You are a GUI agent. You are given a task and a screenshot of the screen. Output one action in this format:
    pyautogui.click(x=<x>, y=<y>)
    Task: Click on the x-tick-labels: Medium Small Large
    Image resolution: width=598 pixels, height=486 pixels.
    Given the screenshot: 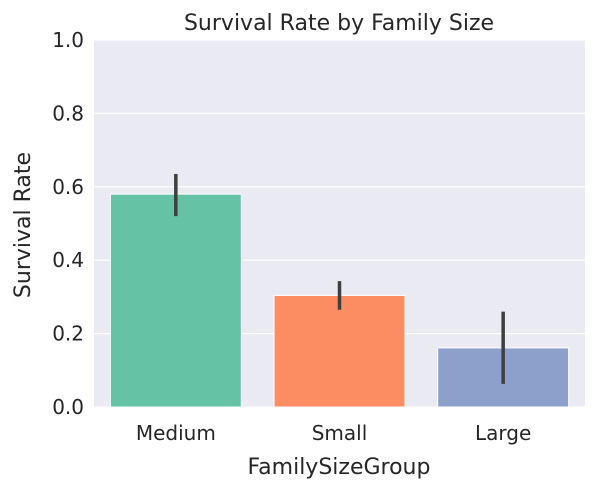 What is the action you would take?
    pyautogui.click(x=333, y=433)
    